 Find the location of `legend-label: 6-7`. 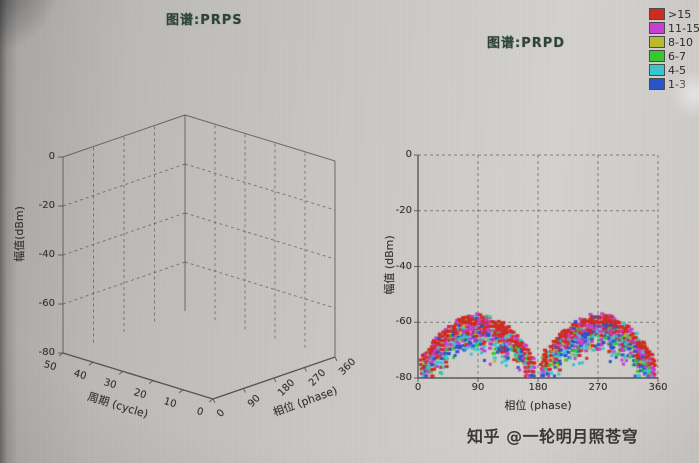

legend-label: 6-7 is located at coordinates (677, 56).